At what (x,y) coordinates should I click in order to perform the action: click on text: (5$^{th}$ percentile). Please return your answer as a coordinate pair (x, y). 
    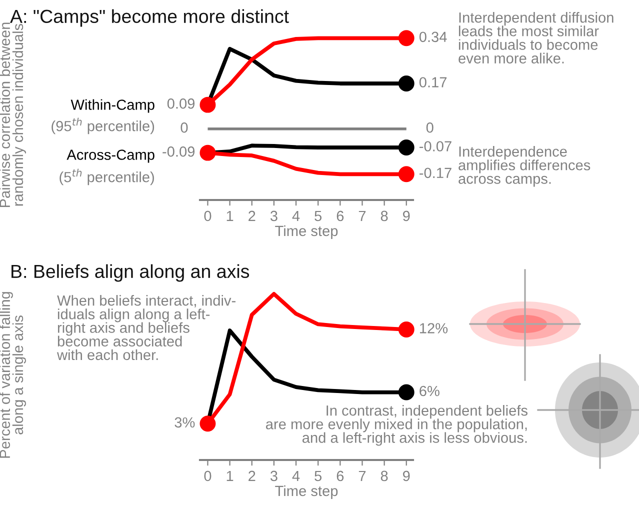
    Looking at the image, I should click on (107, 177).